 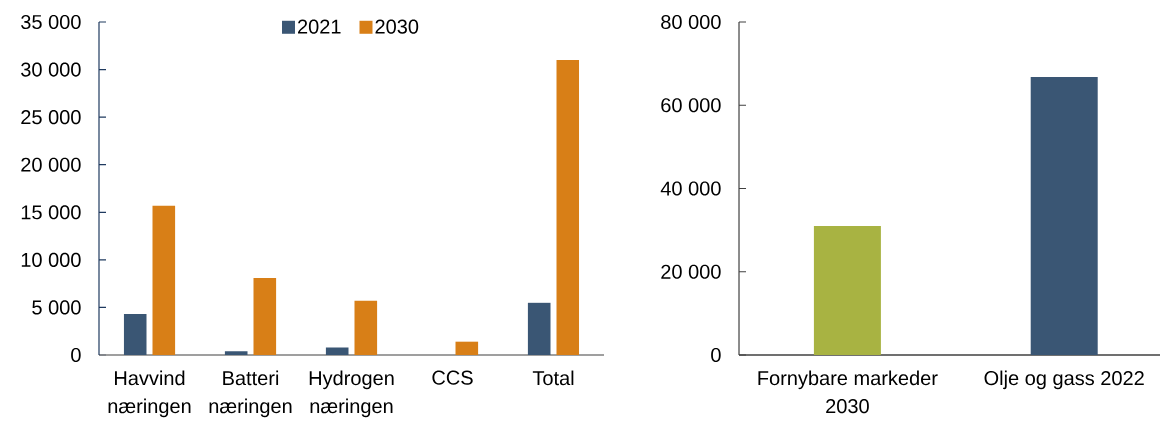 What do you see at coordinates (319, 26) in the screenshot?
I see `legend-label: 2021` at bounding box center [319, 26].